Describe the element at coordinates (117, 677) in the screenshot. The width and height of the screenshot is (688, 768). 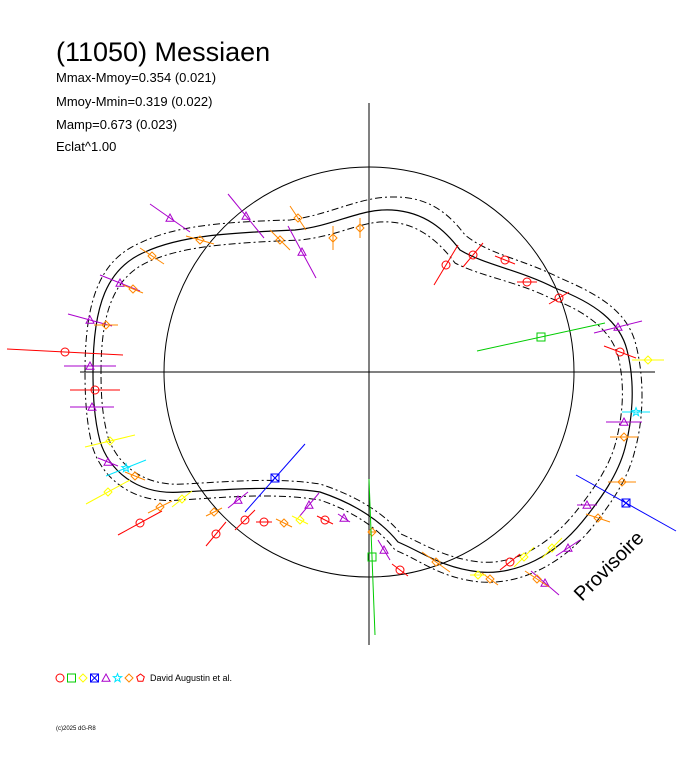
I see `legend-star-icon` at that location.